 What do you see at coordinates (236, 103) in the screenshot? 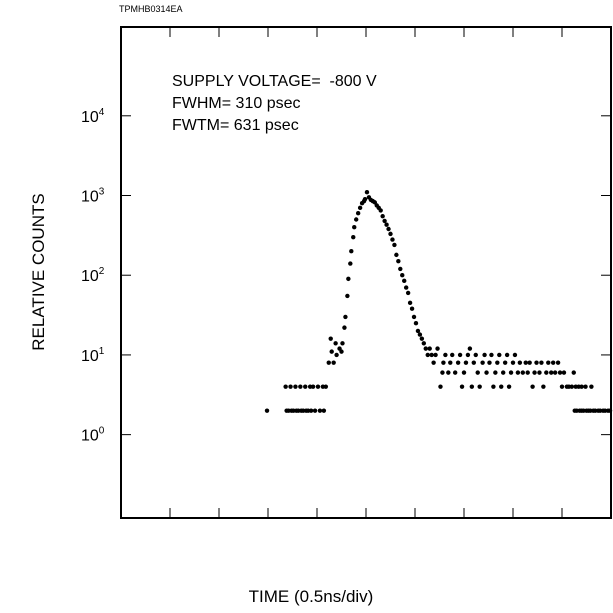
I see `annotation-fwhm: FWHM= 310 psec` at bounding box center [236, 103].